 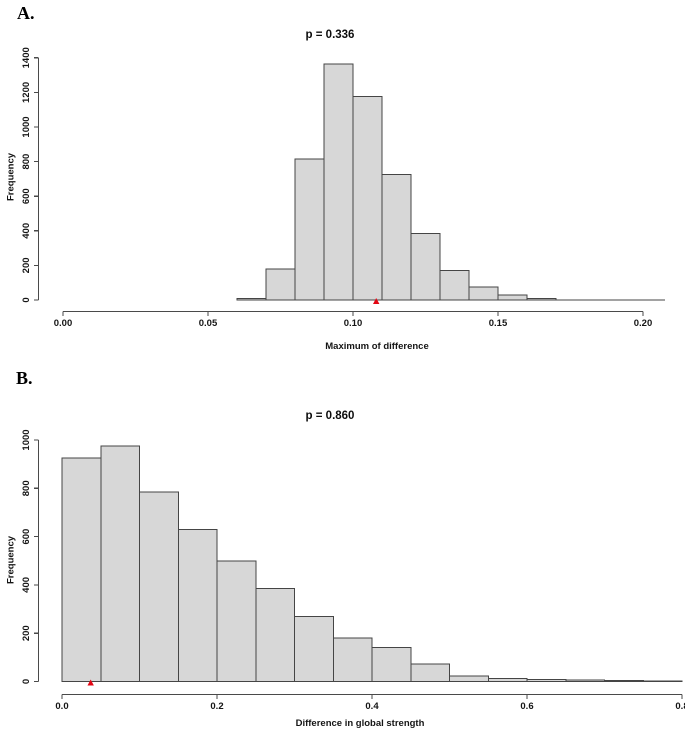 What do you see at coordinates (643, 323) in the screenshot?
I see `x-tick-label: 0.20` at bounding box center [643, 323].